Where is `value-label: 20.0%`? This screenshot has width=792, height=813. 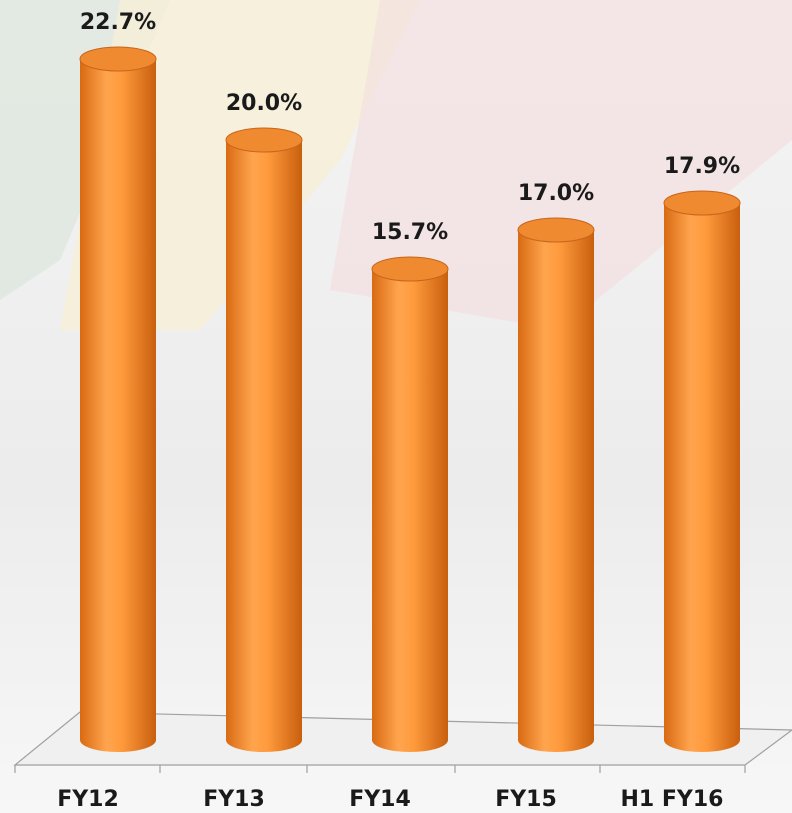
value-label: 20.0% is located at coordinates (264, 103).